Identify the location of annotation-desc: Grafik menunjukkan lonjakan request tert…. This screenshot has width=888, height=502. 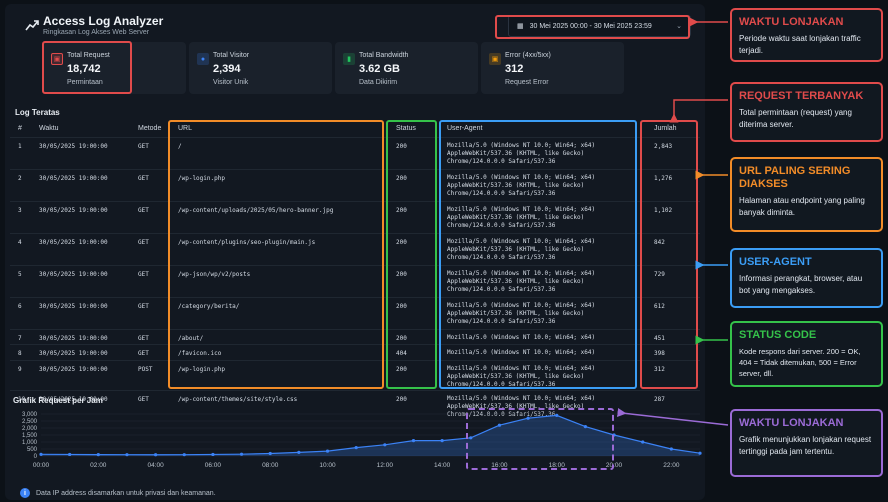
(805, 445).